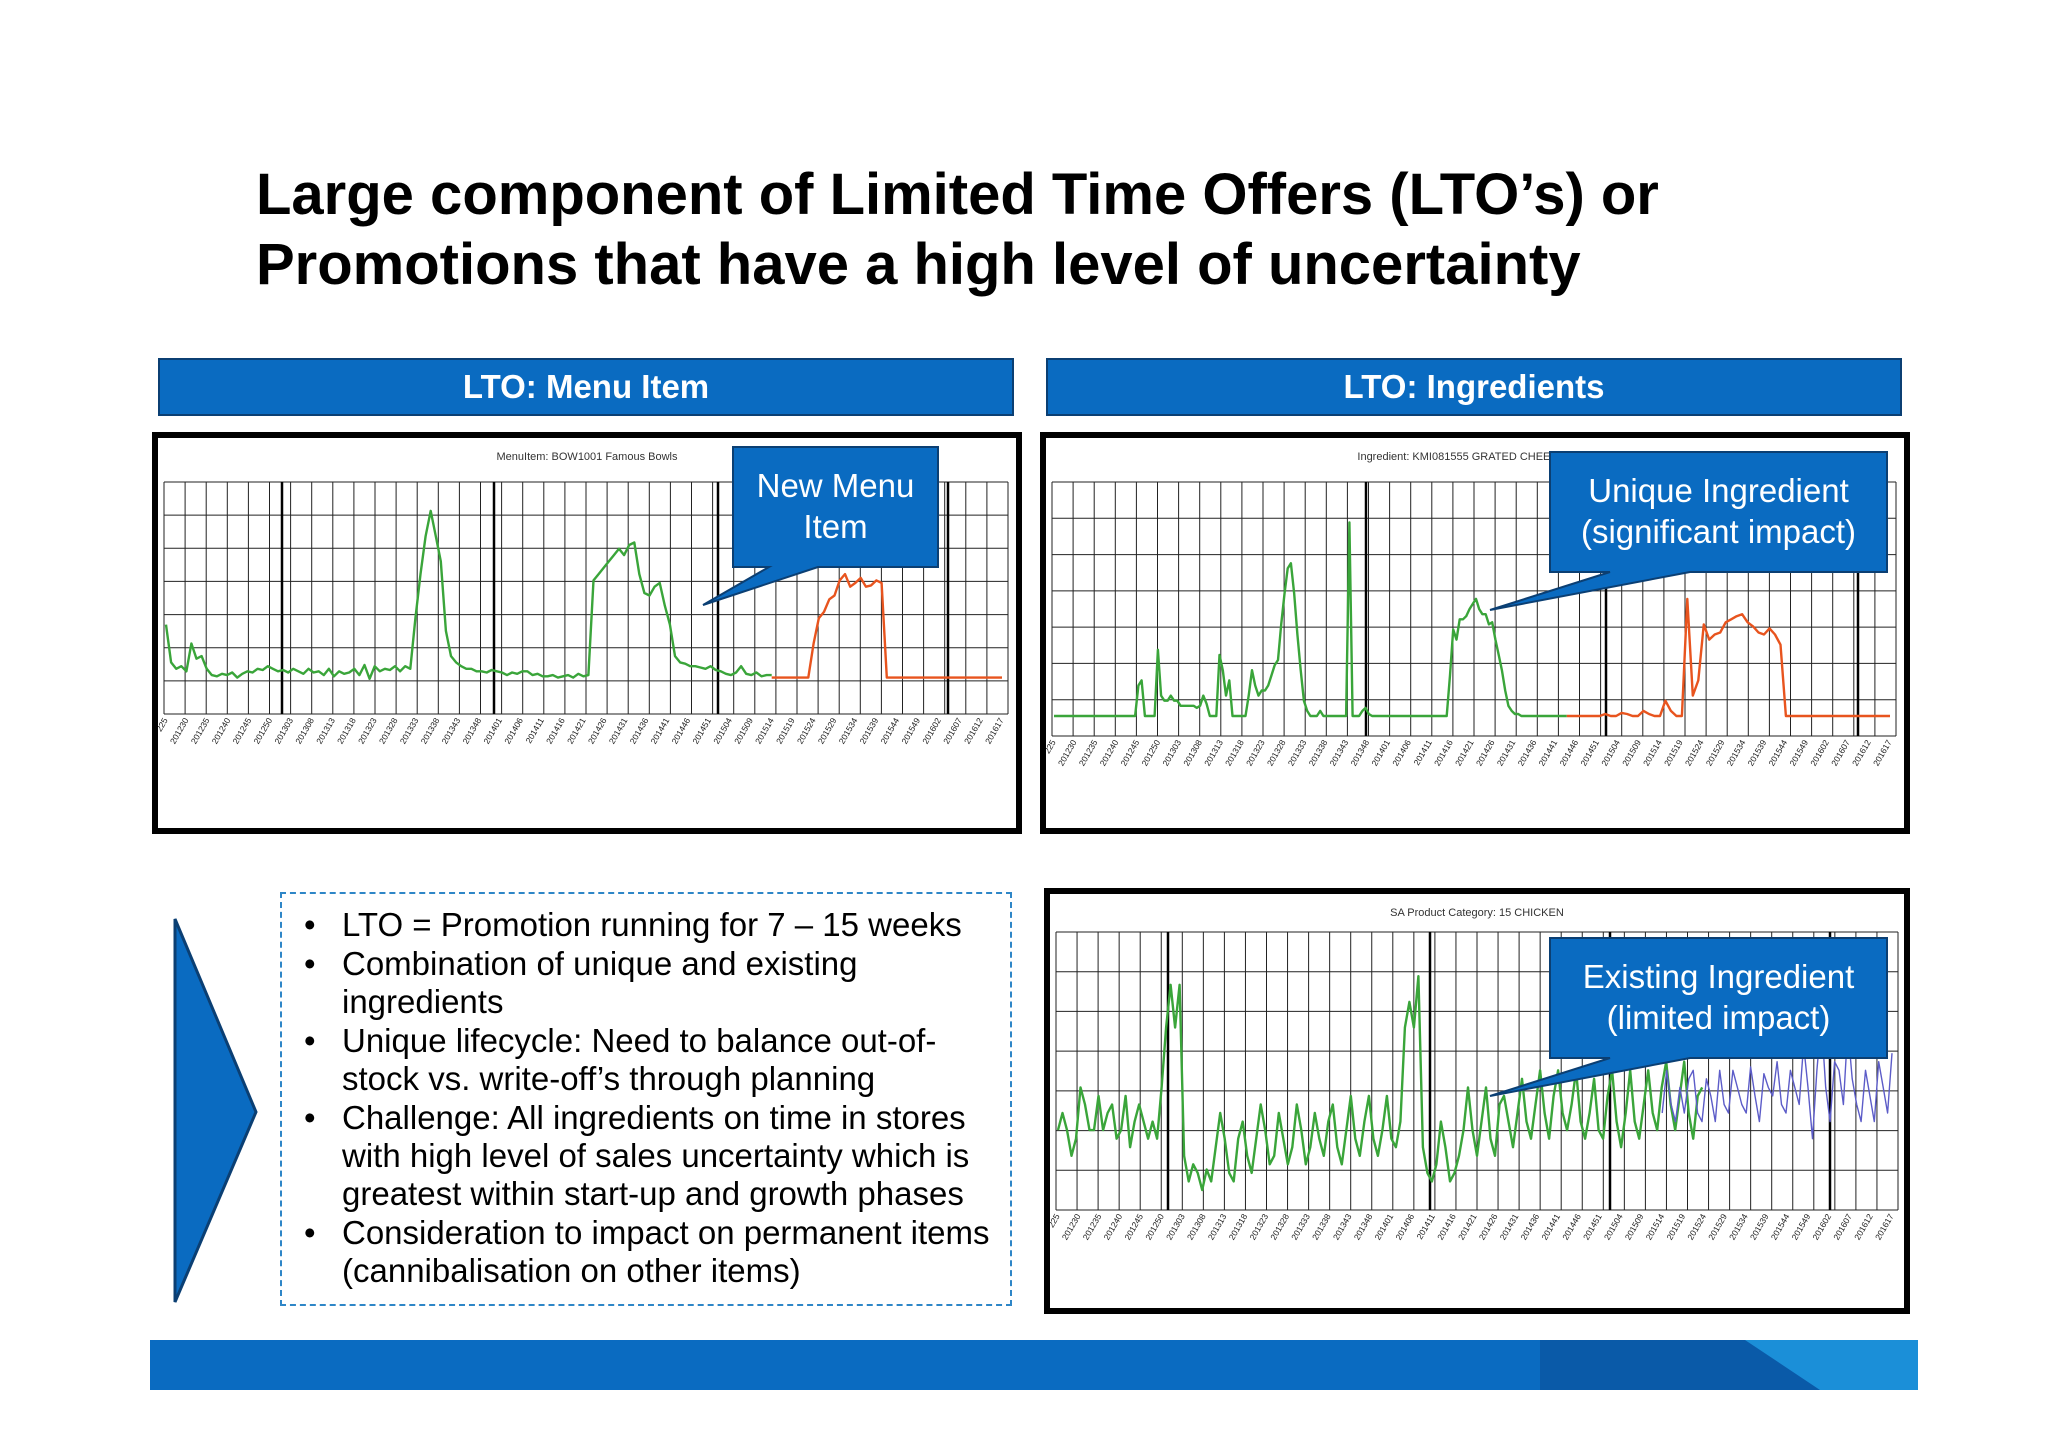 This screenshot has width=2048, height=1447. I want to click on x-tick-label: 201406, so click(1401, 753).